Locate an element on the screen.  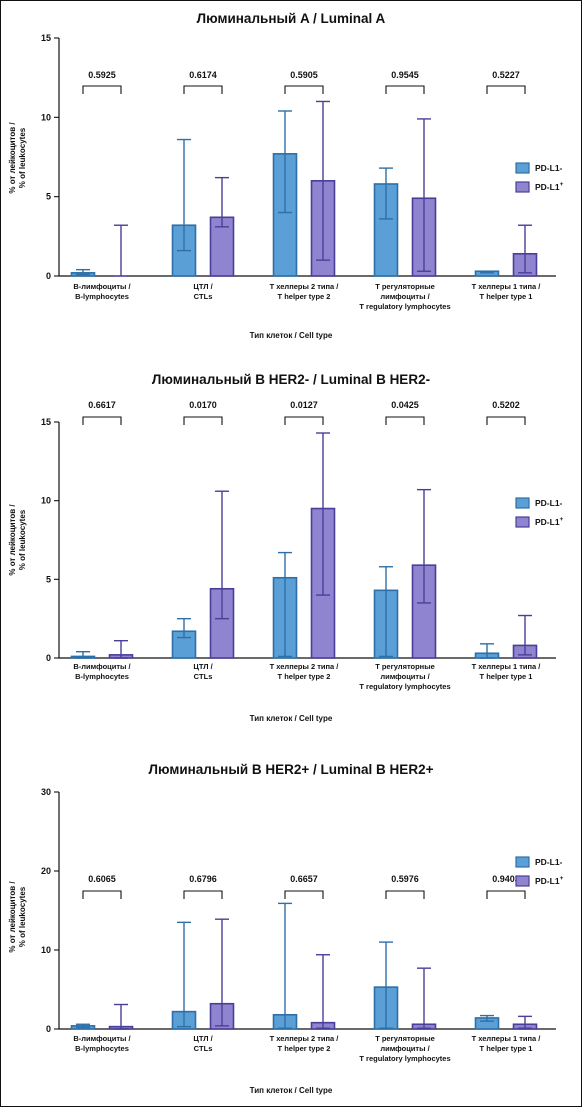
p-value-label: 0.5905 is located at coordinates (304, 75).